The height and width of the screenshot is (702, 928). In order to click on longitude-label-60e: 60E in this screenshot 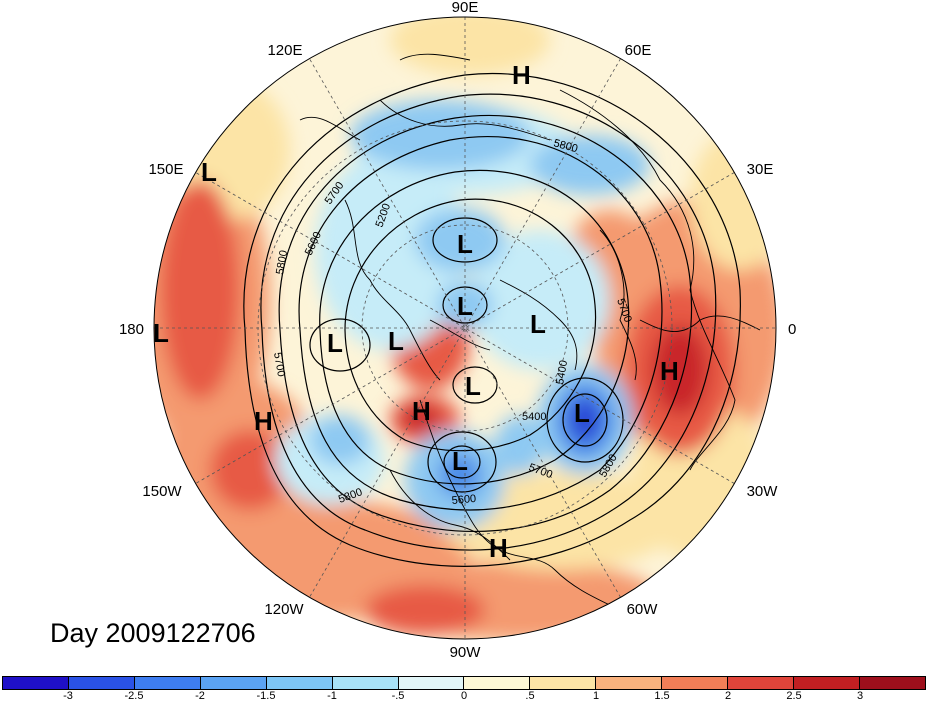, I will do `click(638, 50)`.